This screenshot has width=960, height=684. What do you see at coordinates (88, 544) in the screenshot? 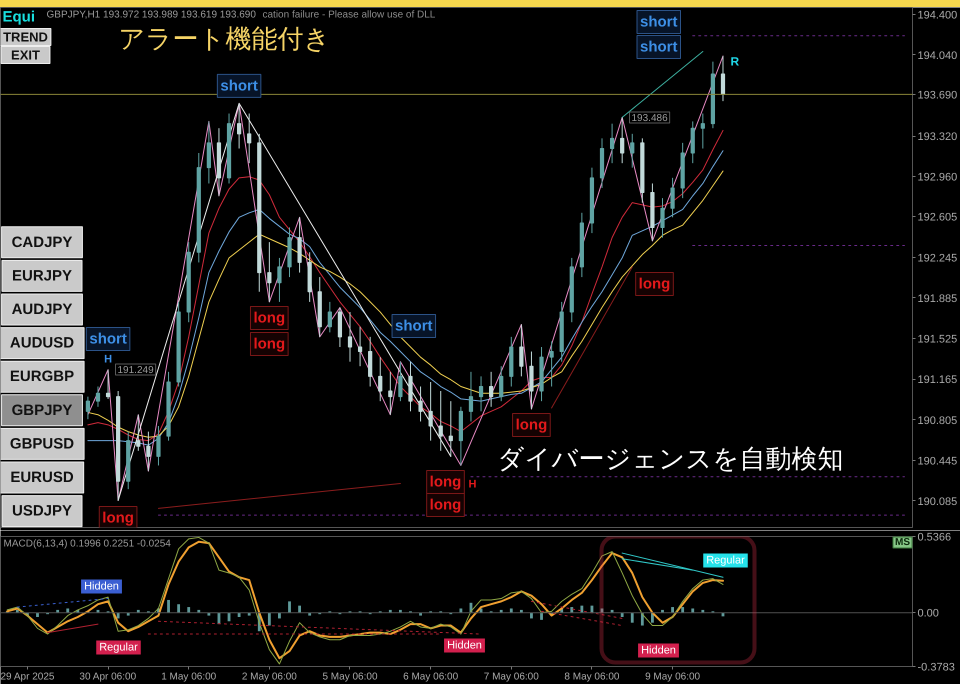
I see `chart-title: MACD(6,13,4) 0.1996 0.2251 -0.0254` at bounding box center [88, 544].